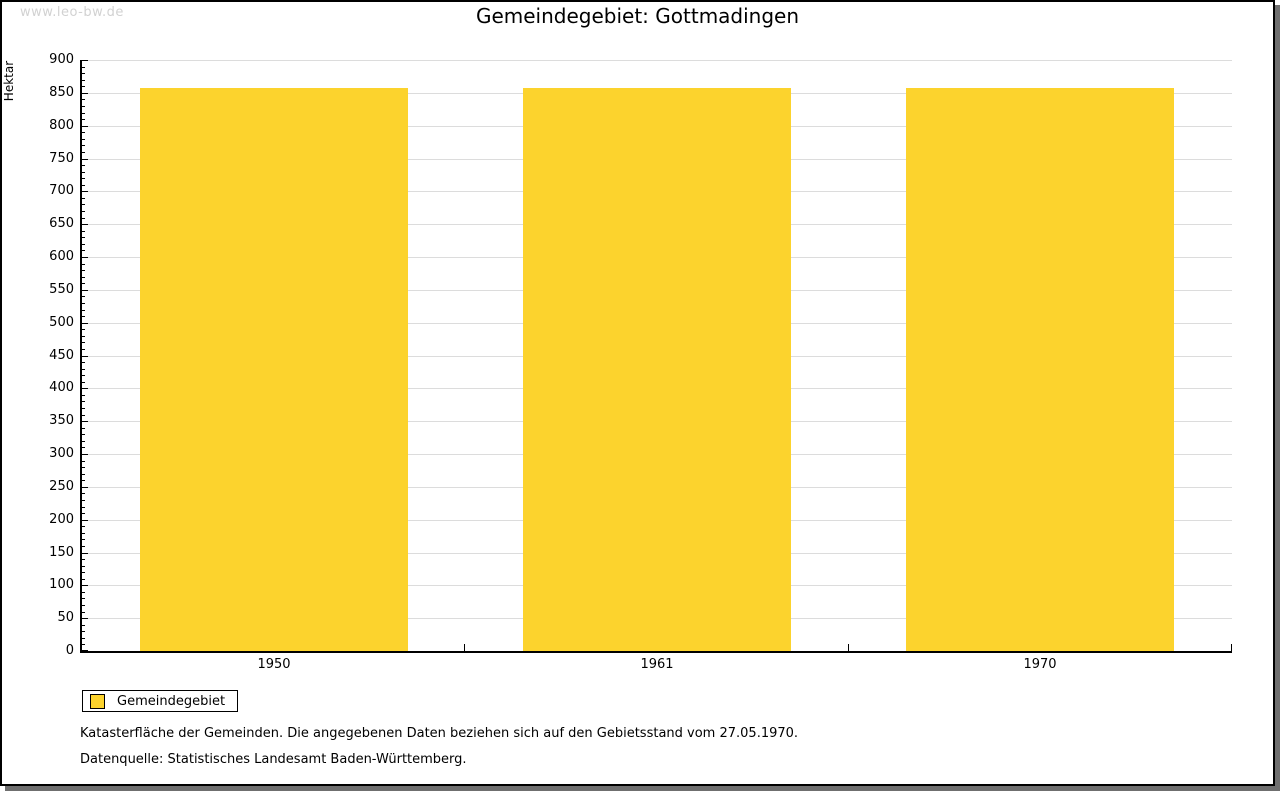  Describe the element at coordinates (1040, 369) in the screenshot. I see `bar-1970` at that location.